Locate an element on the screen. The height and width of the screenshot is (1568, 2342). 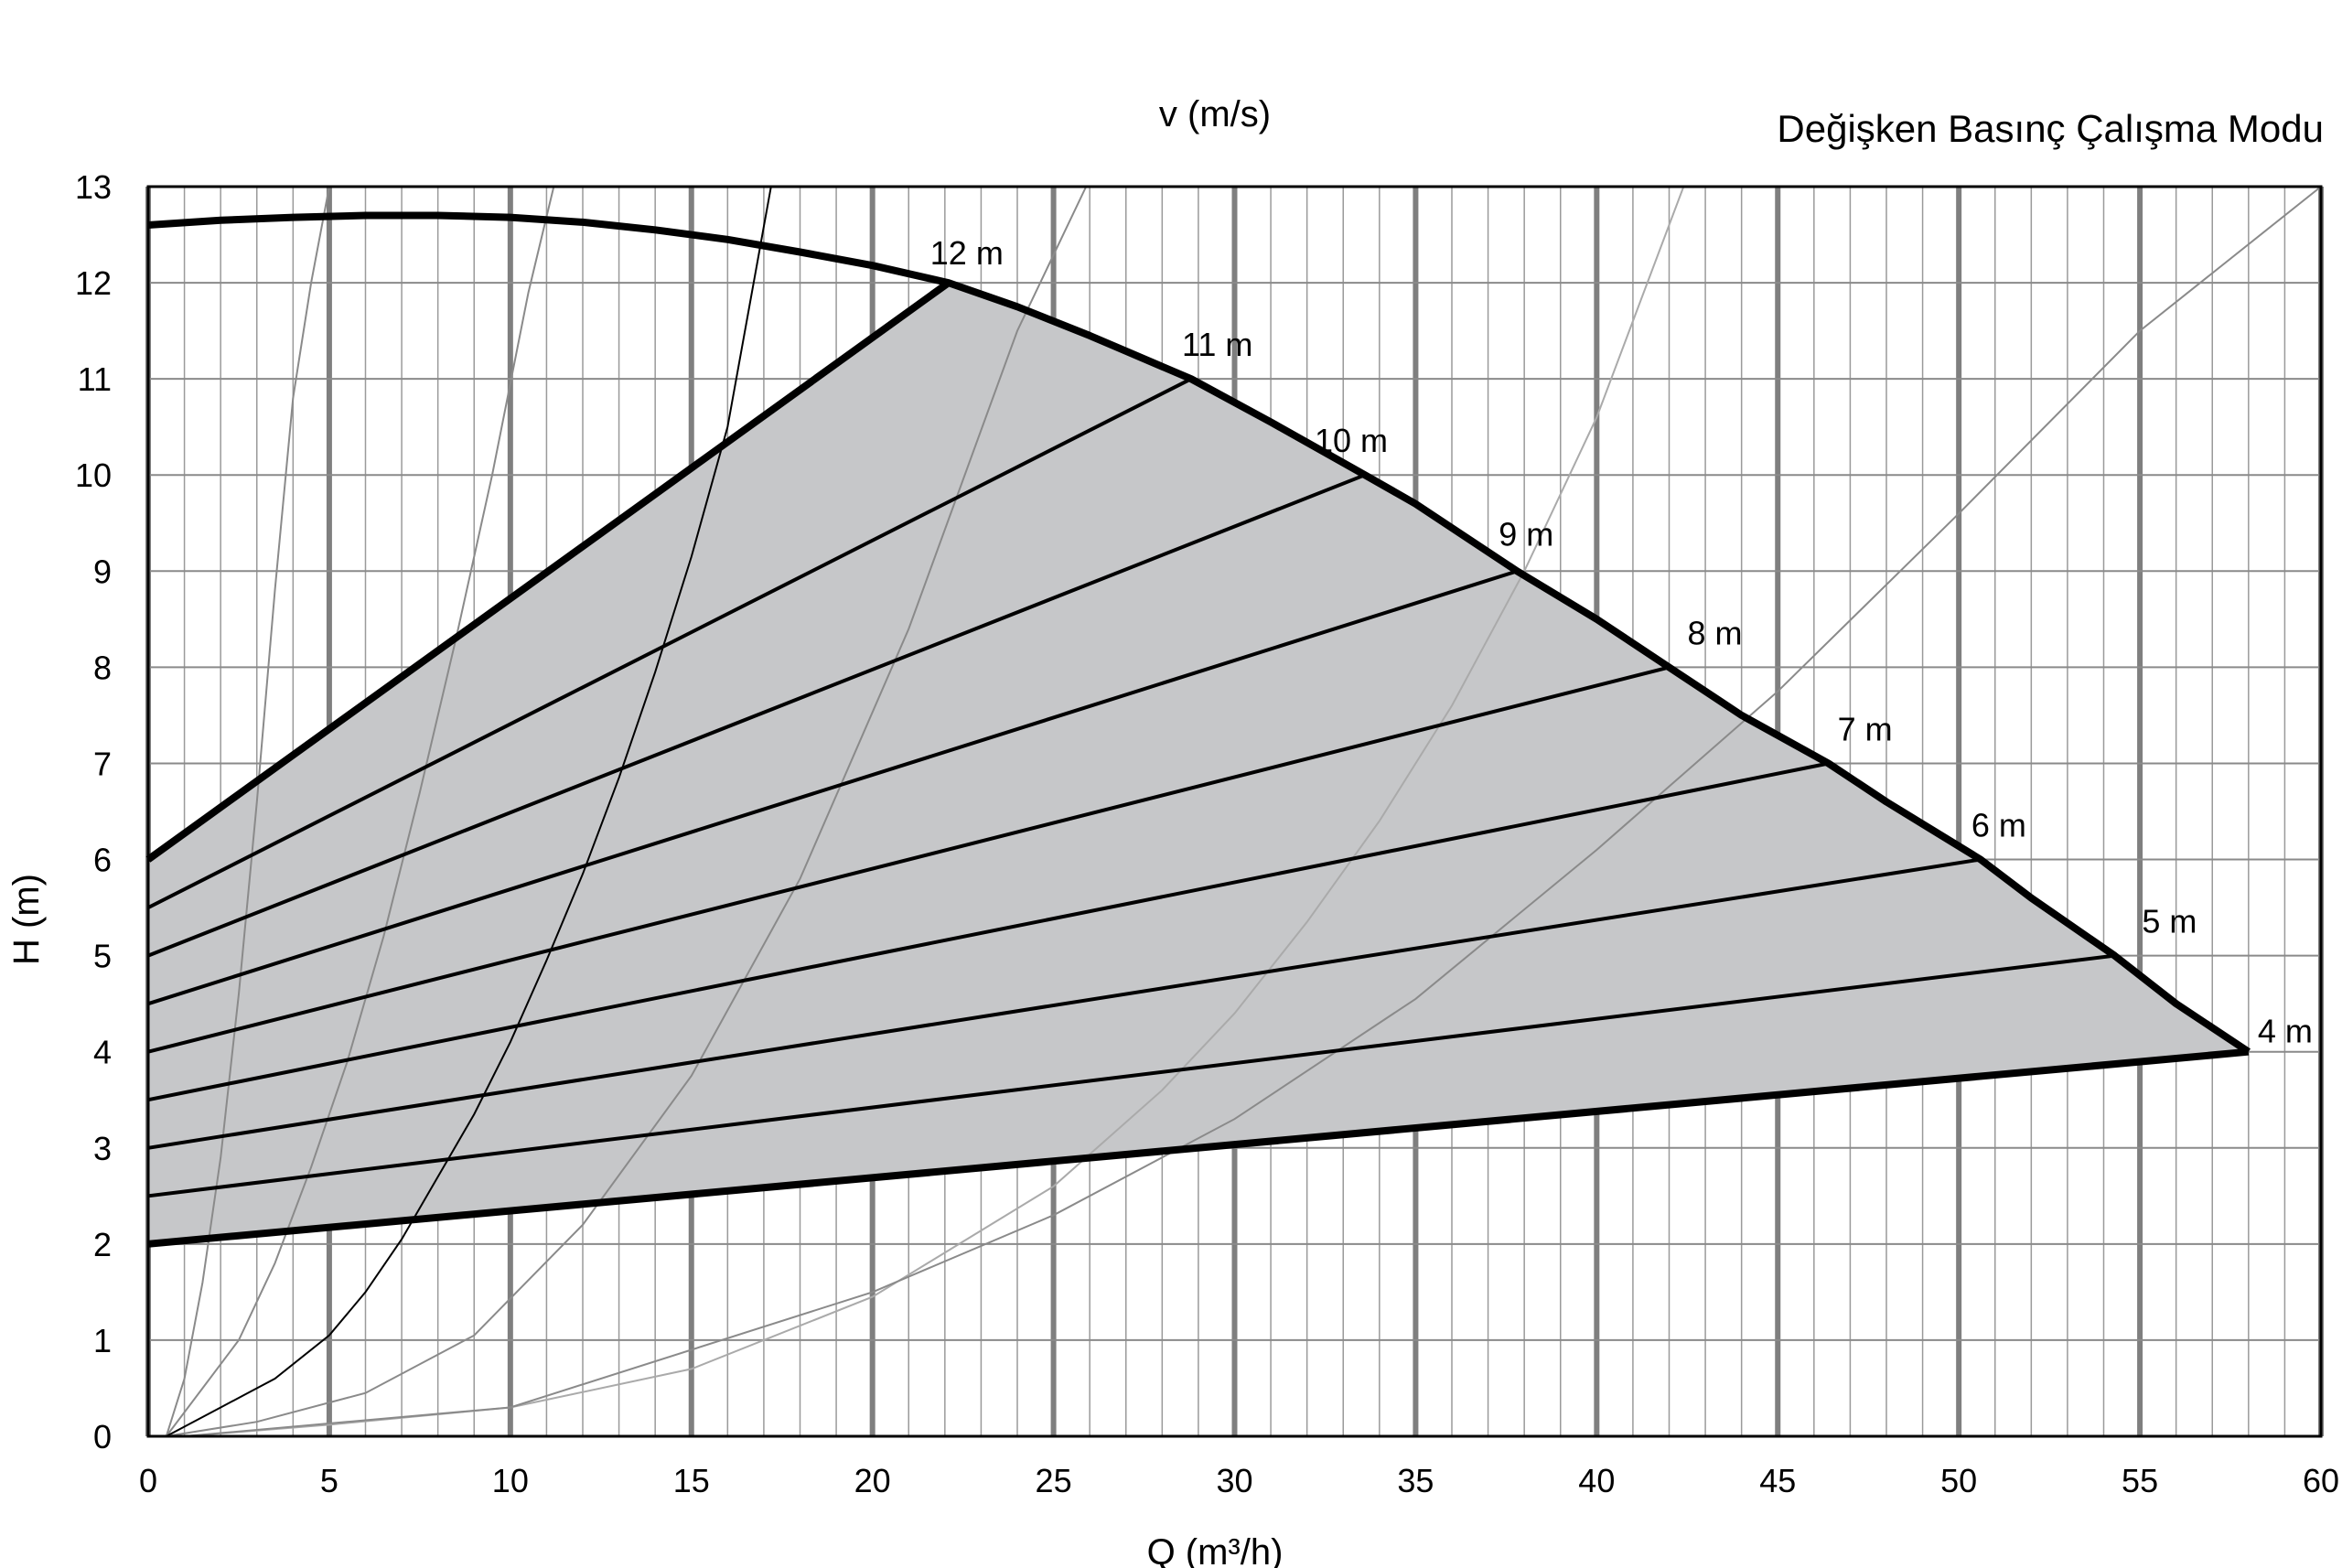
curve-label: 11 m is located at coordinates (1217, 344).